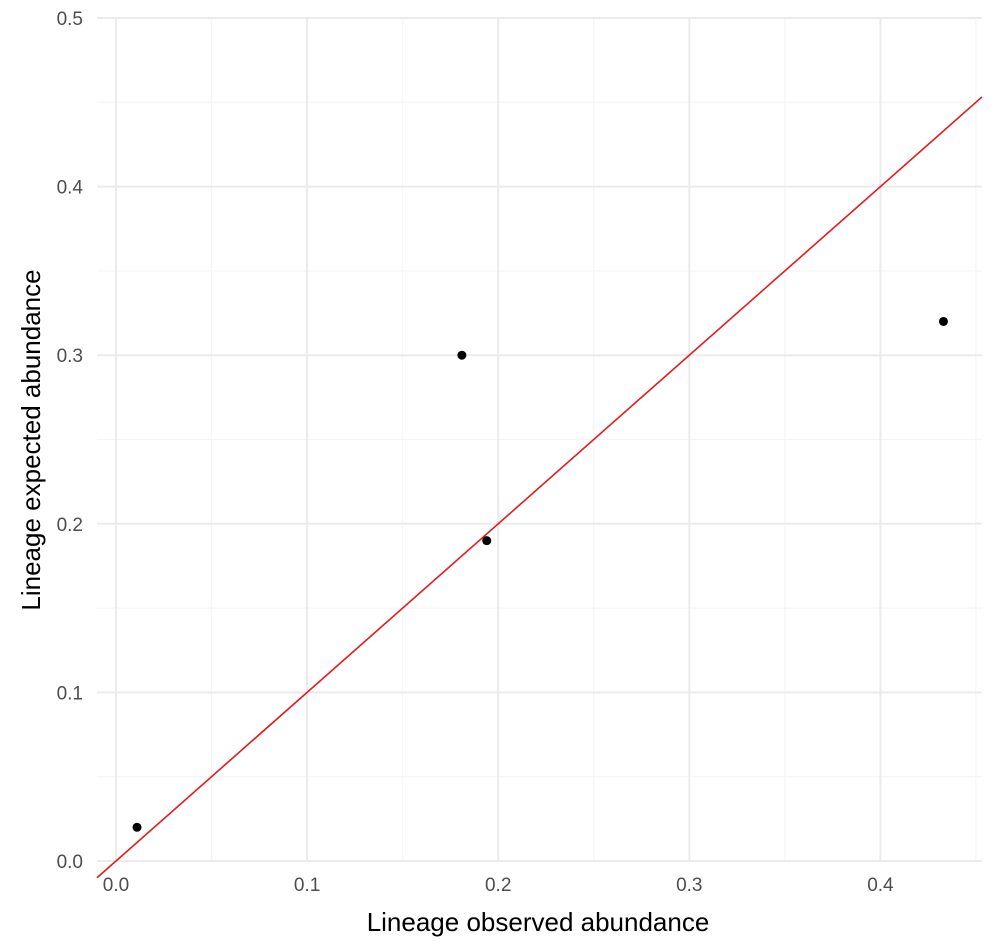 This screenshot has width=996, height=952. I want to click on x-tick-label: 0.1, so click(307, 885).